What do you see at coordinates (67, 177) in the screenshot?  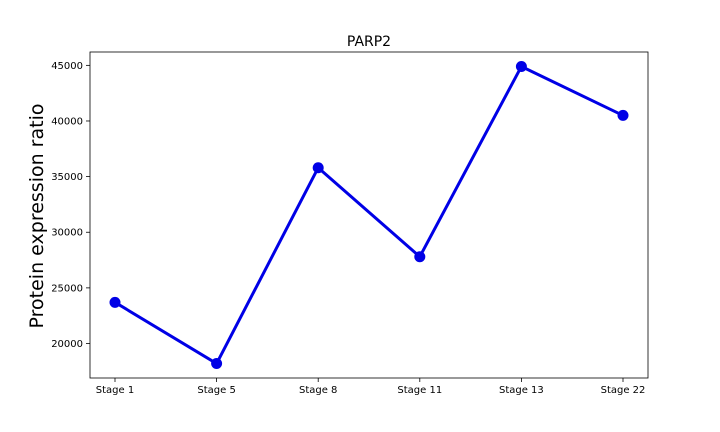 I see `y-tick-label: 35000` at bounding box center [67, 177].